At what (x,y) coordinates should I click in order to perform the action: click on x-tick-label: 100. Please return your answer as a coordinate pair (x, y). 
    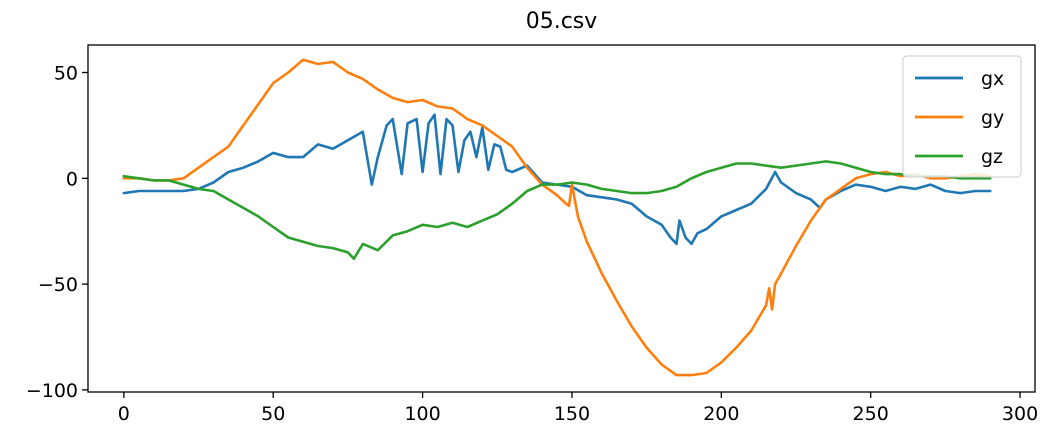
    Looking at the image, I should click on (422, 414).